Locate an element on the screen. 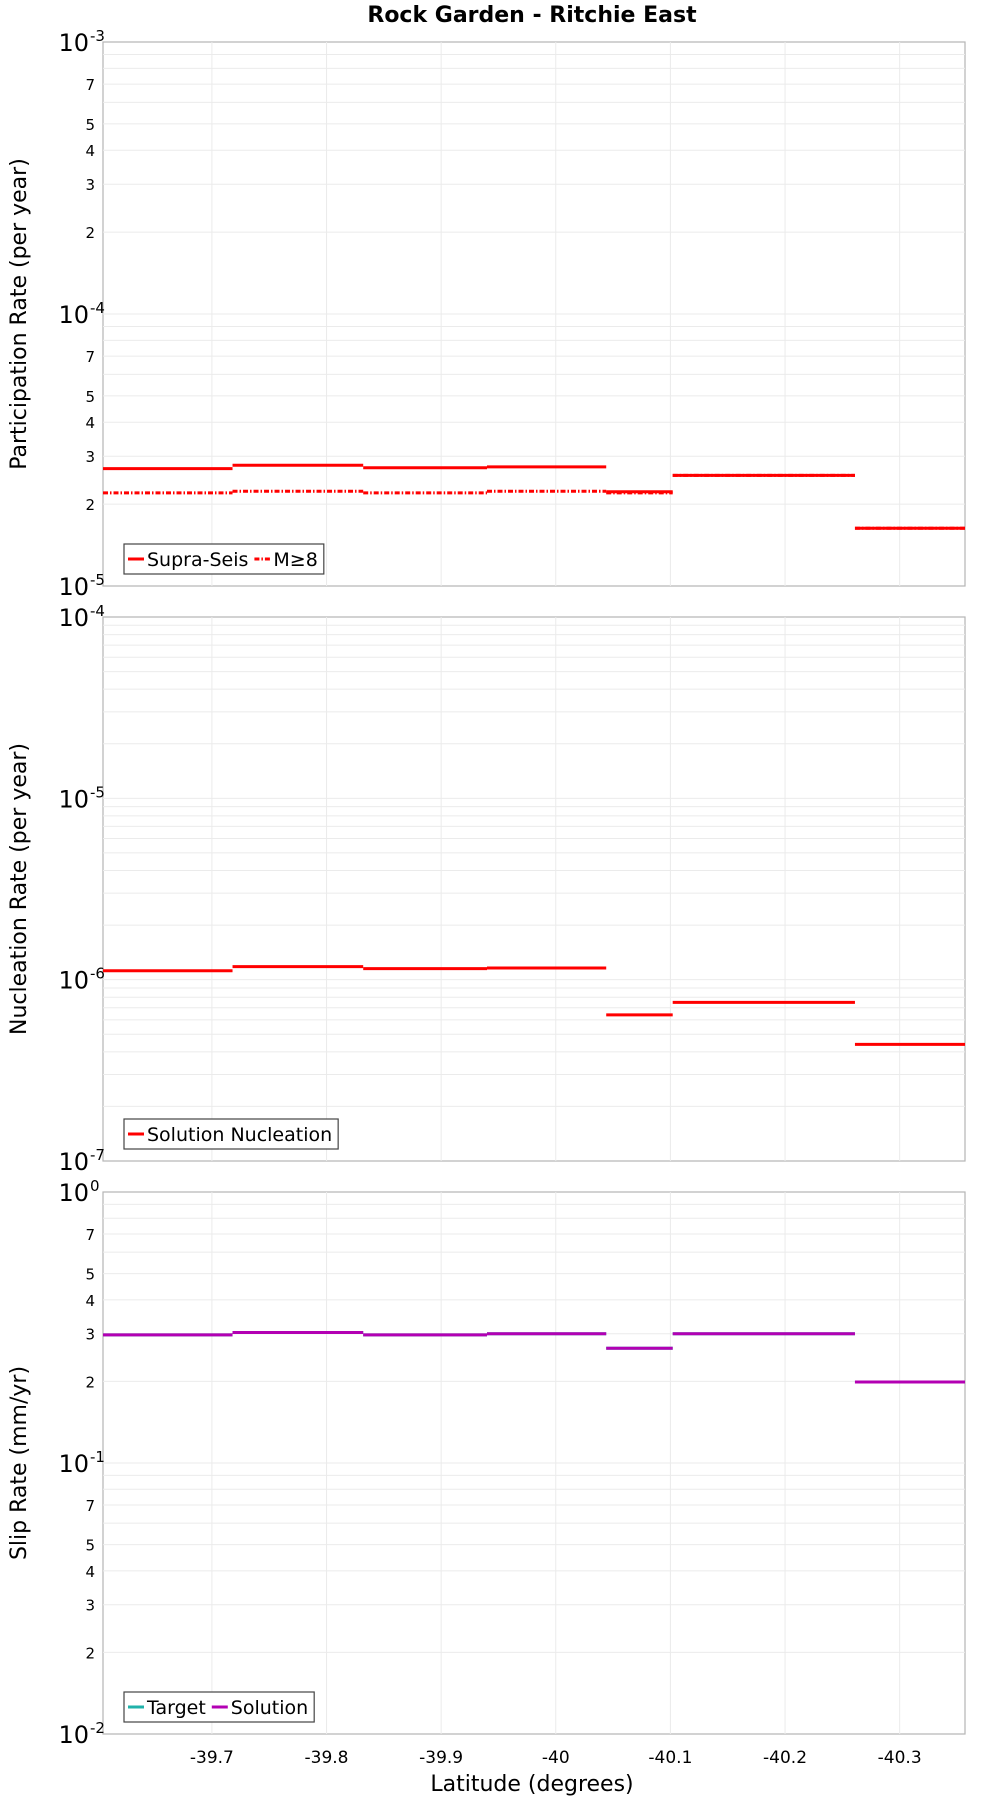  legend-participation: Supra-Seis M≥8 is located at coordinates (224, 559).